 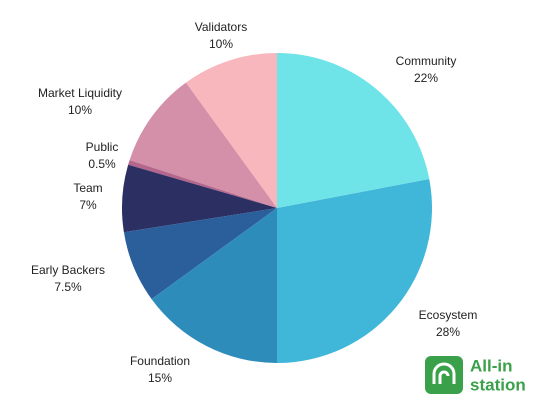 What do you see at coordinates (87, 188) in the screenshot?
I see `slice-label: Team` at bounding box center [87, 188].